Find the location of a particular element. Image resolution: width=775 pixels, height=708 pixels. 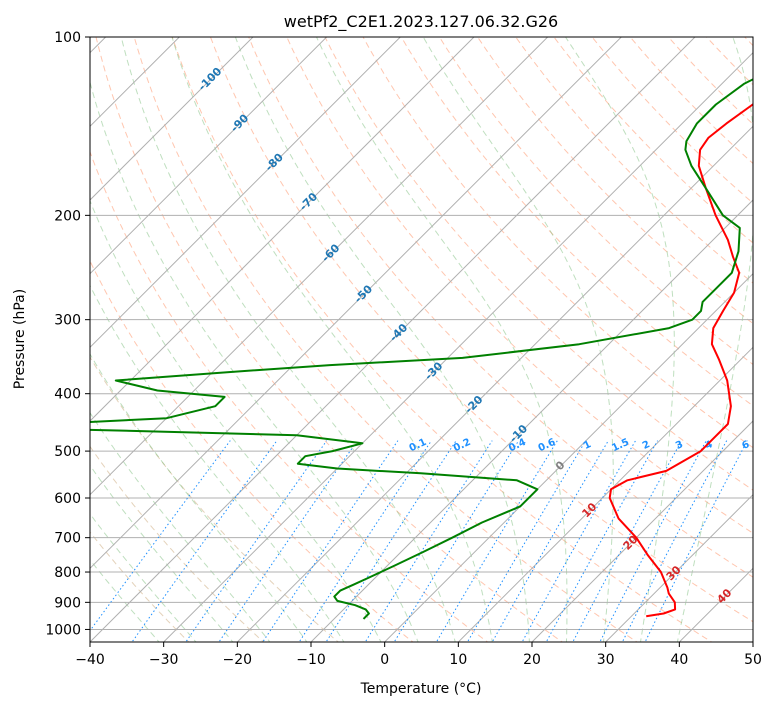

mixing-ratio-label: 8 is located at coordinates (772, 445).